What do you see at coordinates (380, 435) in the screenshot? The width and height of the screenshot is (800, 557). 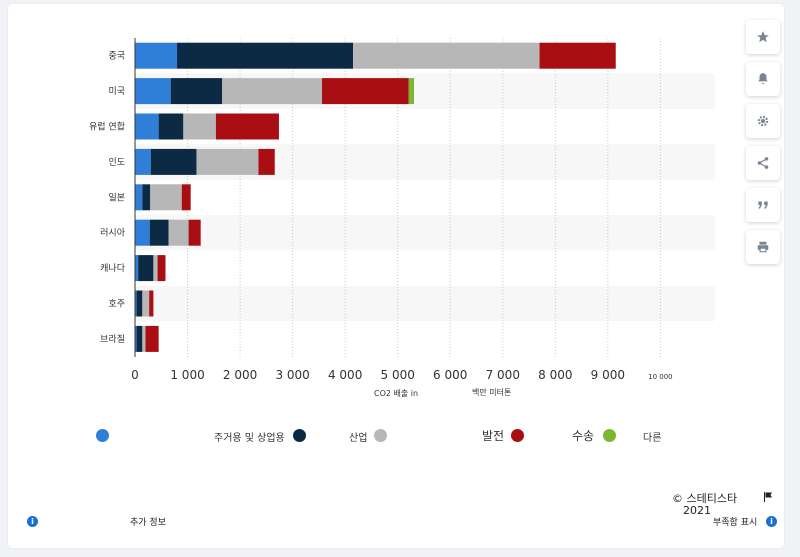 I see `legend-dot-industry` at bounding box center [380, 435].